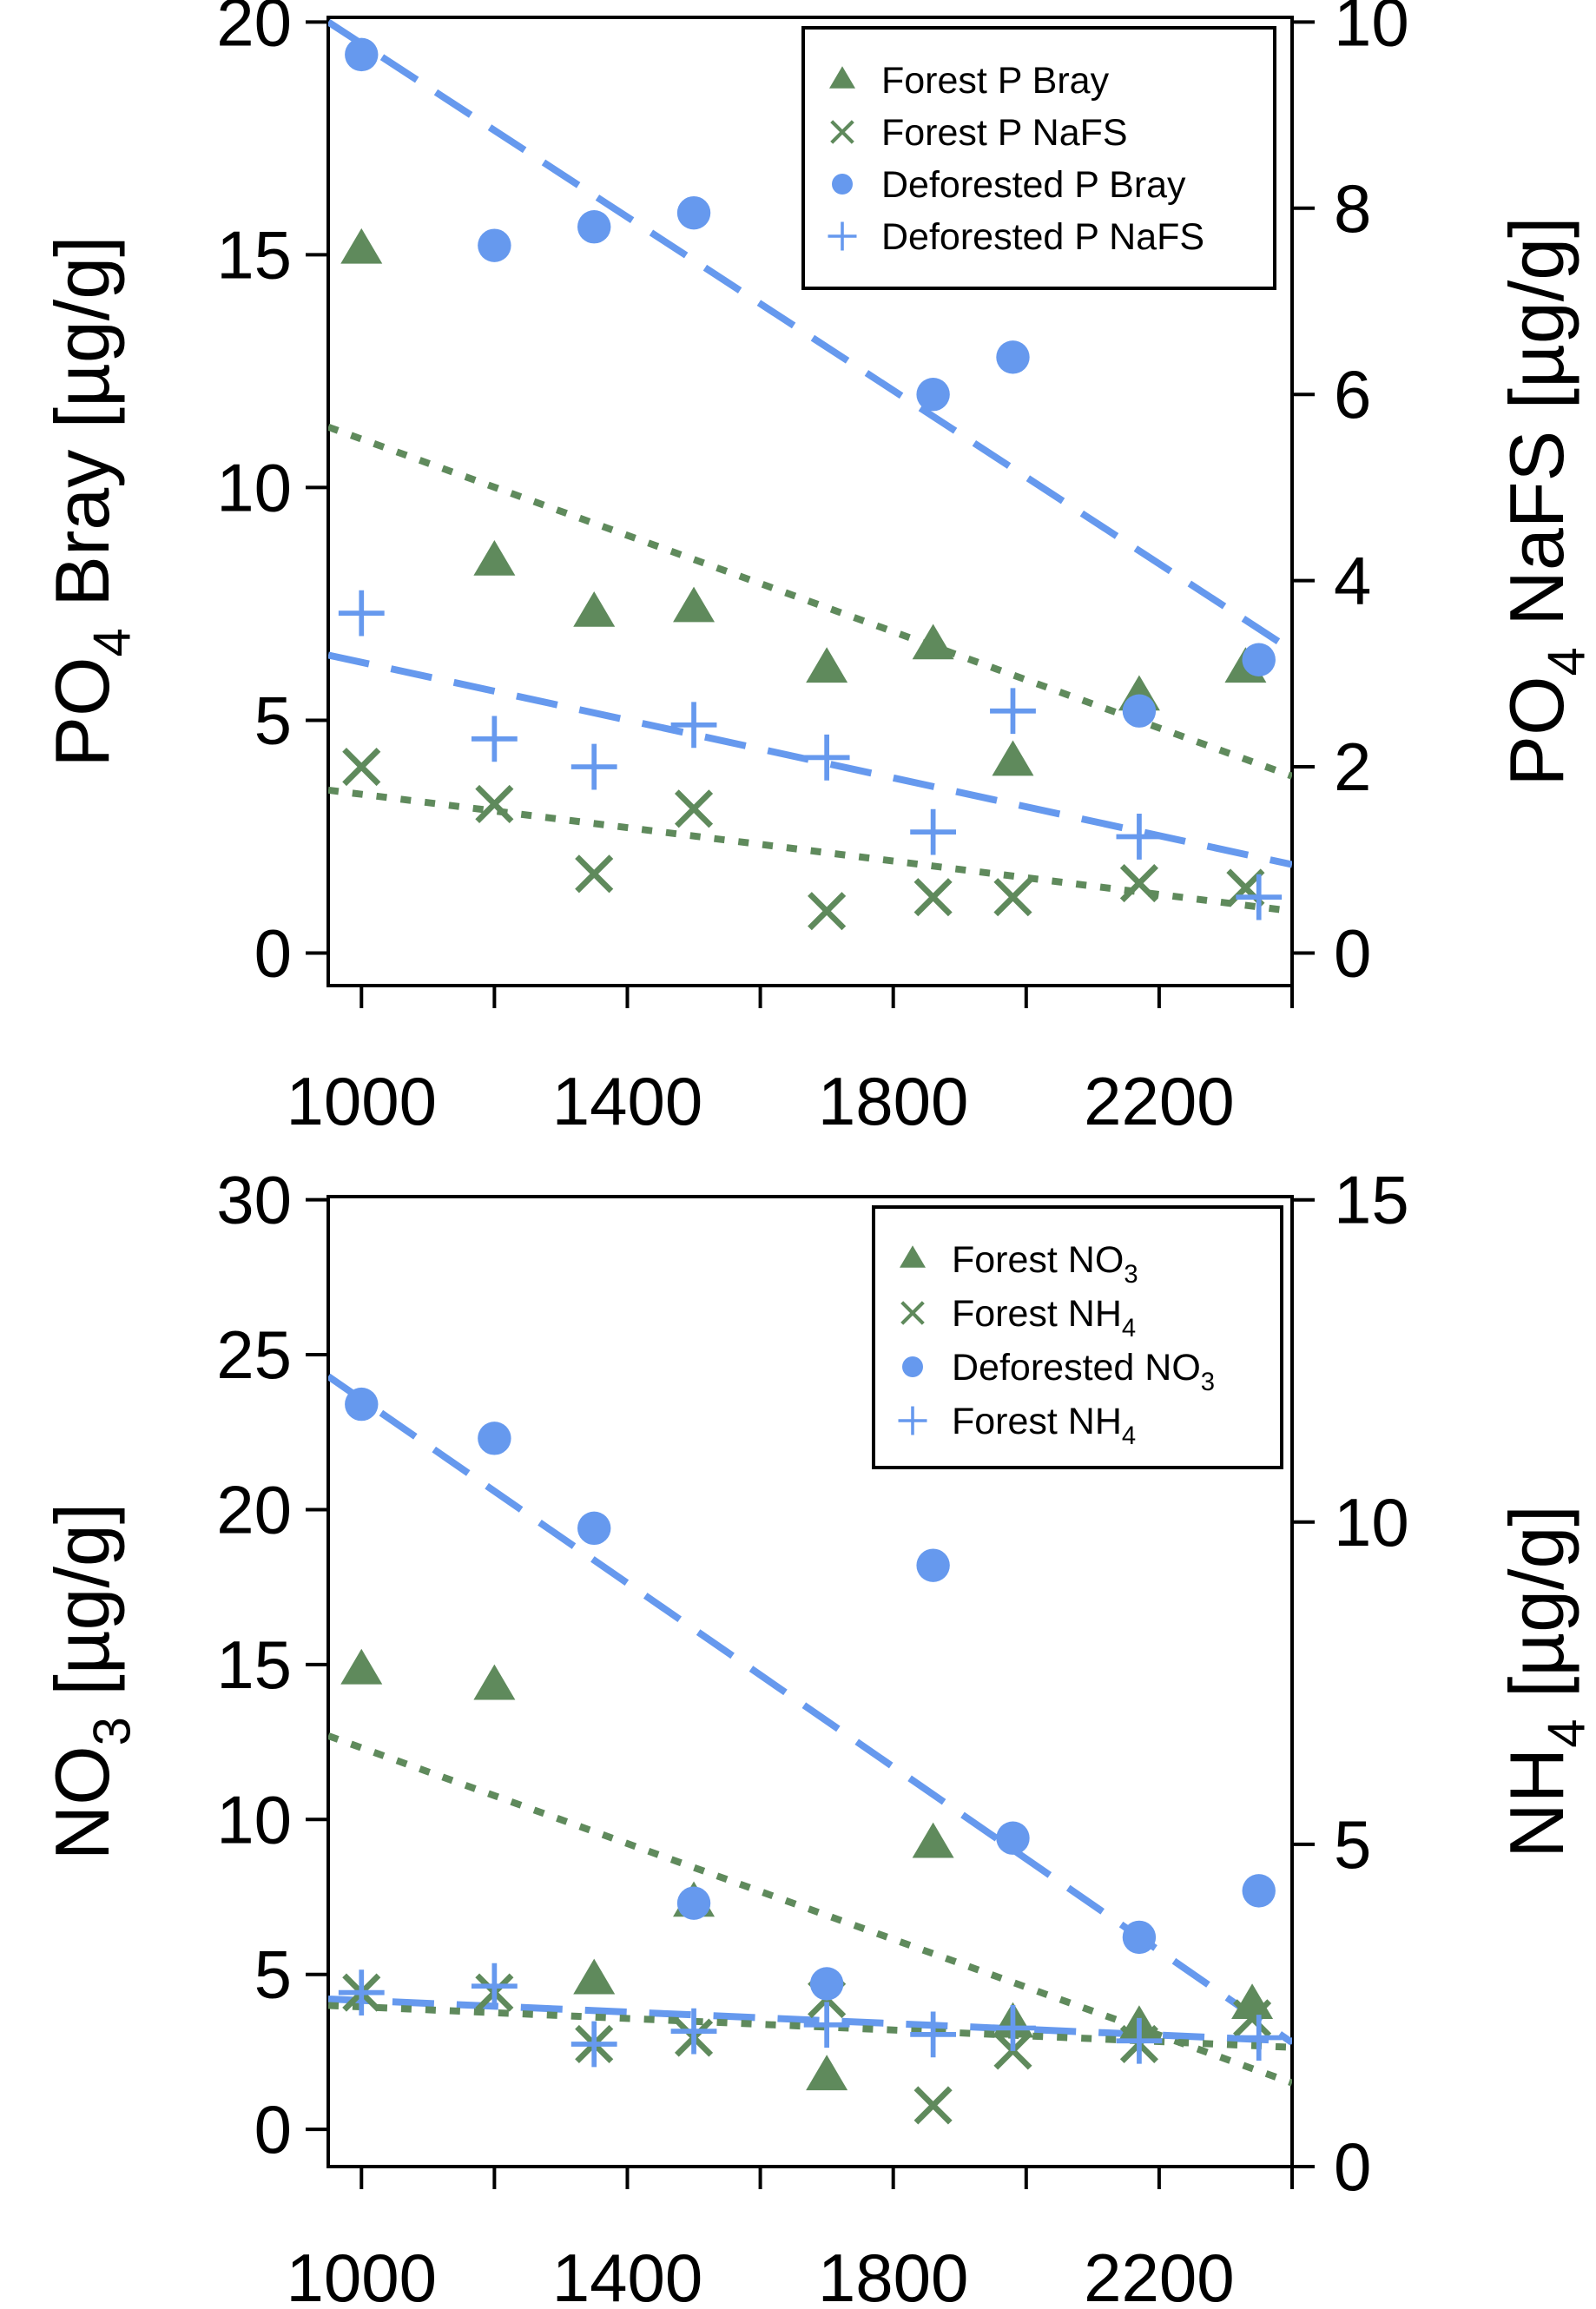  Describe the element at coordinates (842, 77) in the screenshot. I see `top-legend-marker-triangle-forest-p-bray` at that location.